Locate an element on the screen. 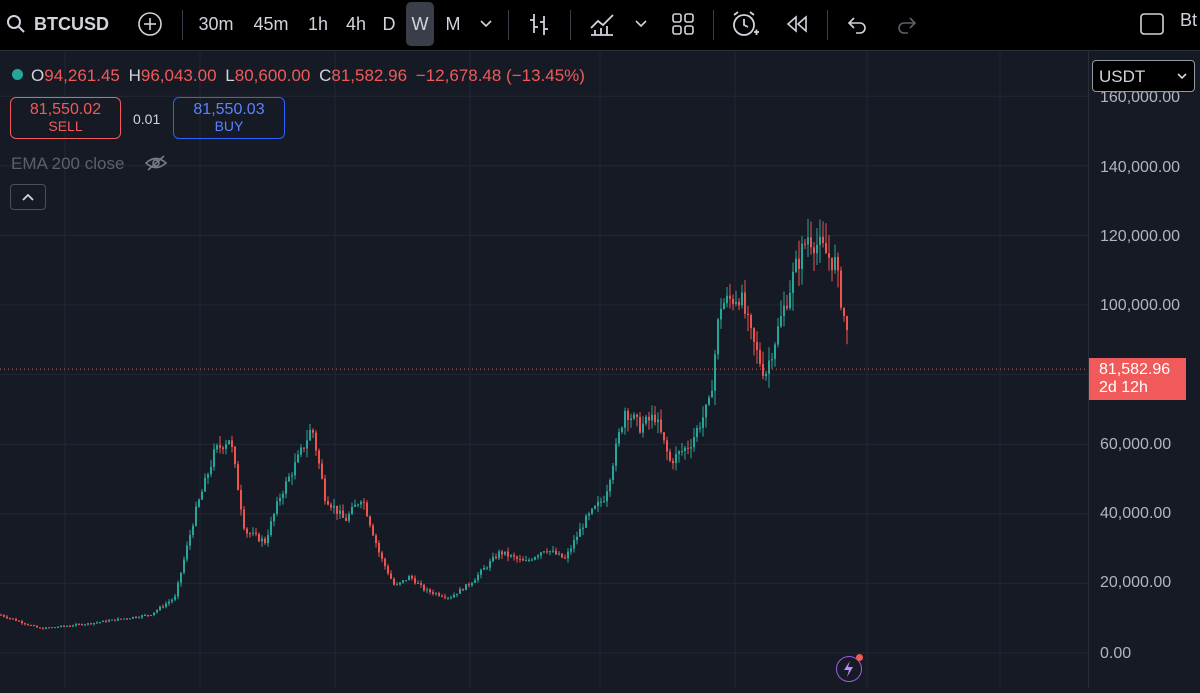 The image size is (1200, 693). interval-1h: 1h is located at coordinates (318, 23).